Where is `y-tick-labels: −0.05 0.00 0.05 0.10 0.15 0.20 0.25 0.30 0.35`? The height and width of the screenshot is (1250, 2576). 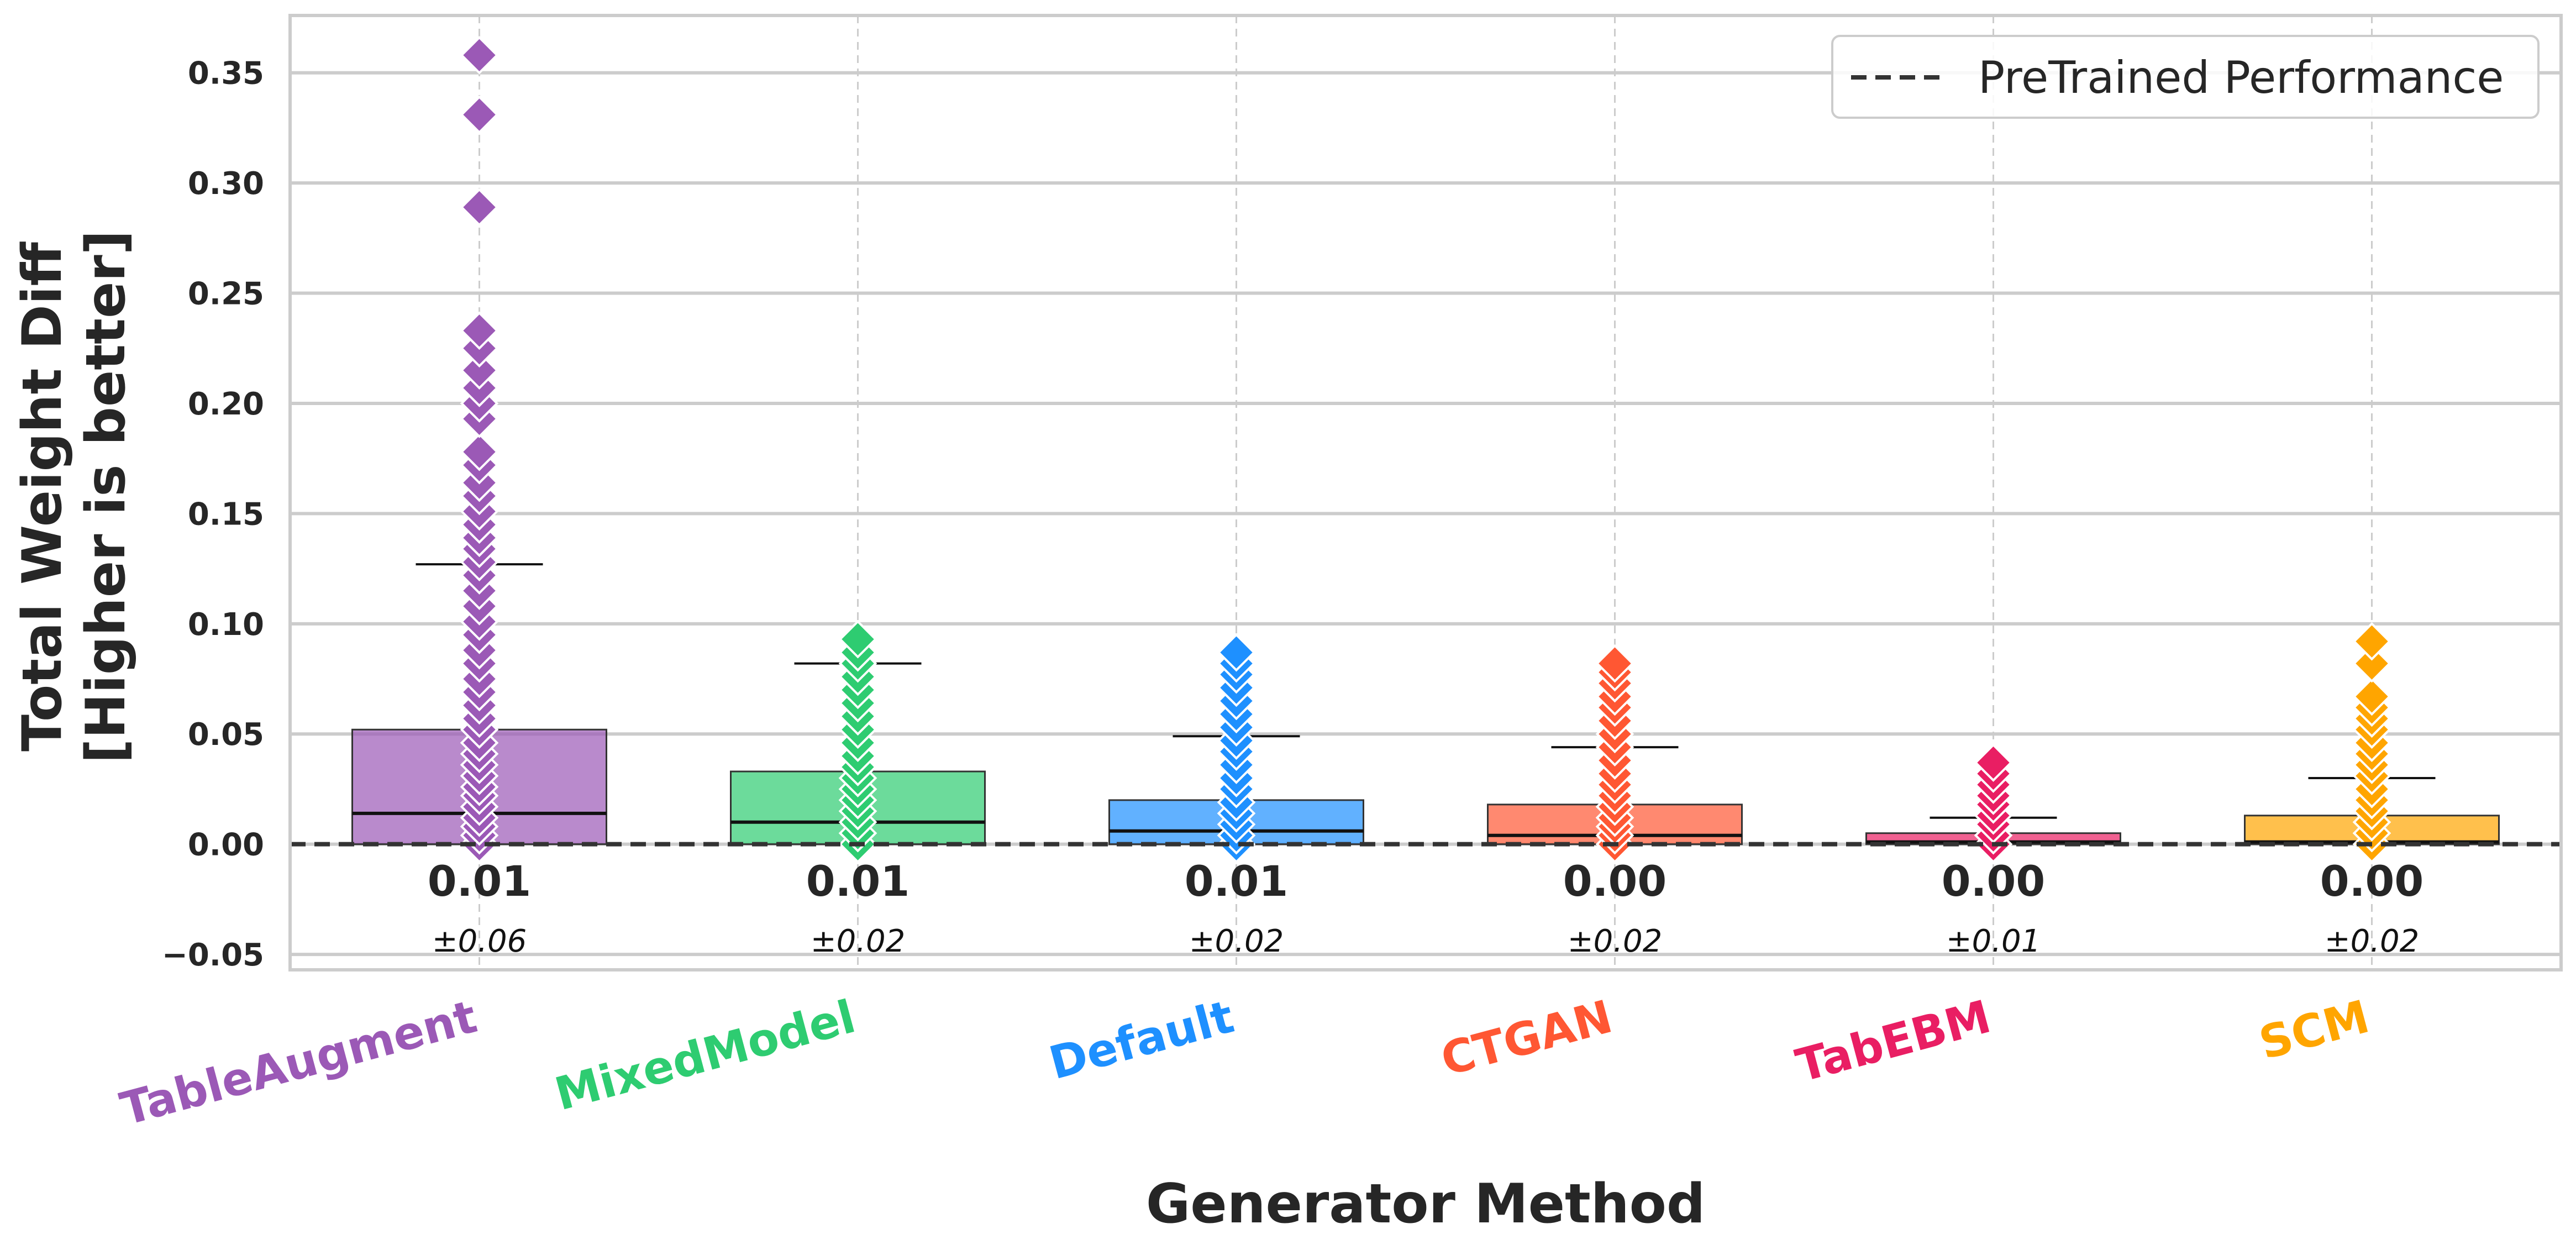 y-tick-labels: −0.05 0.00 0.05 0.10 0.15 0.20 0.25 0.30 0.35 is located at coordinates (213, 514).